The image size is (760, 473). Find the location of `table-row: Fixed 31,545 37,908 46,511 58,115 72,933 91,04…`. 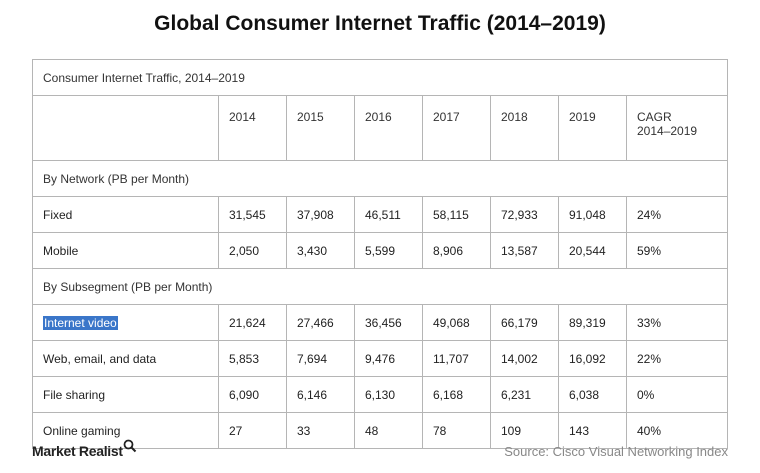

table-row: Fixed 31,545 37,908 46,511 58,115 72,933 91,04… is located at coordinates (380, 214).